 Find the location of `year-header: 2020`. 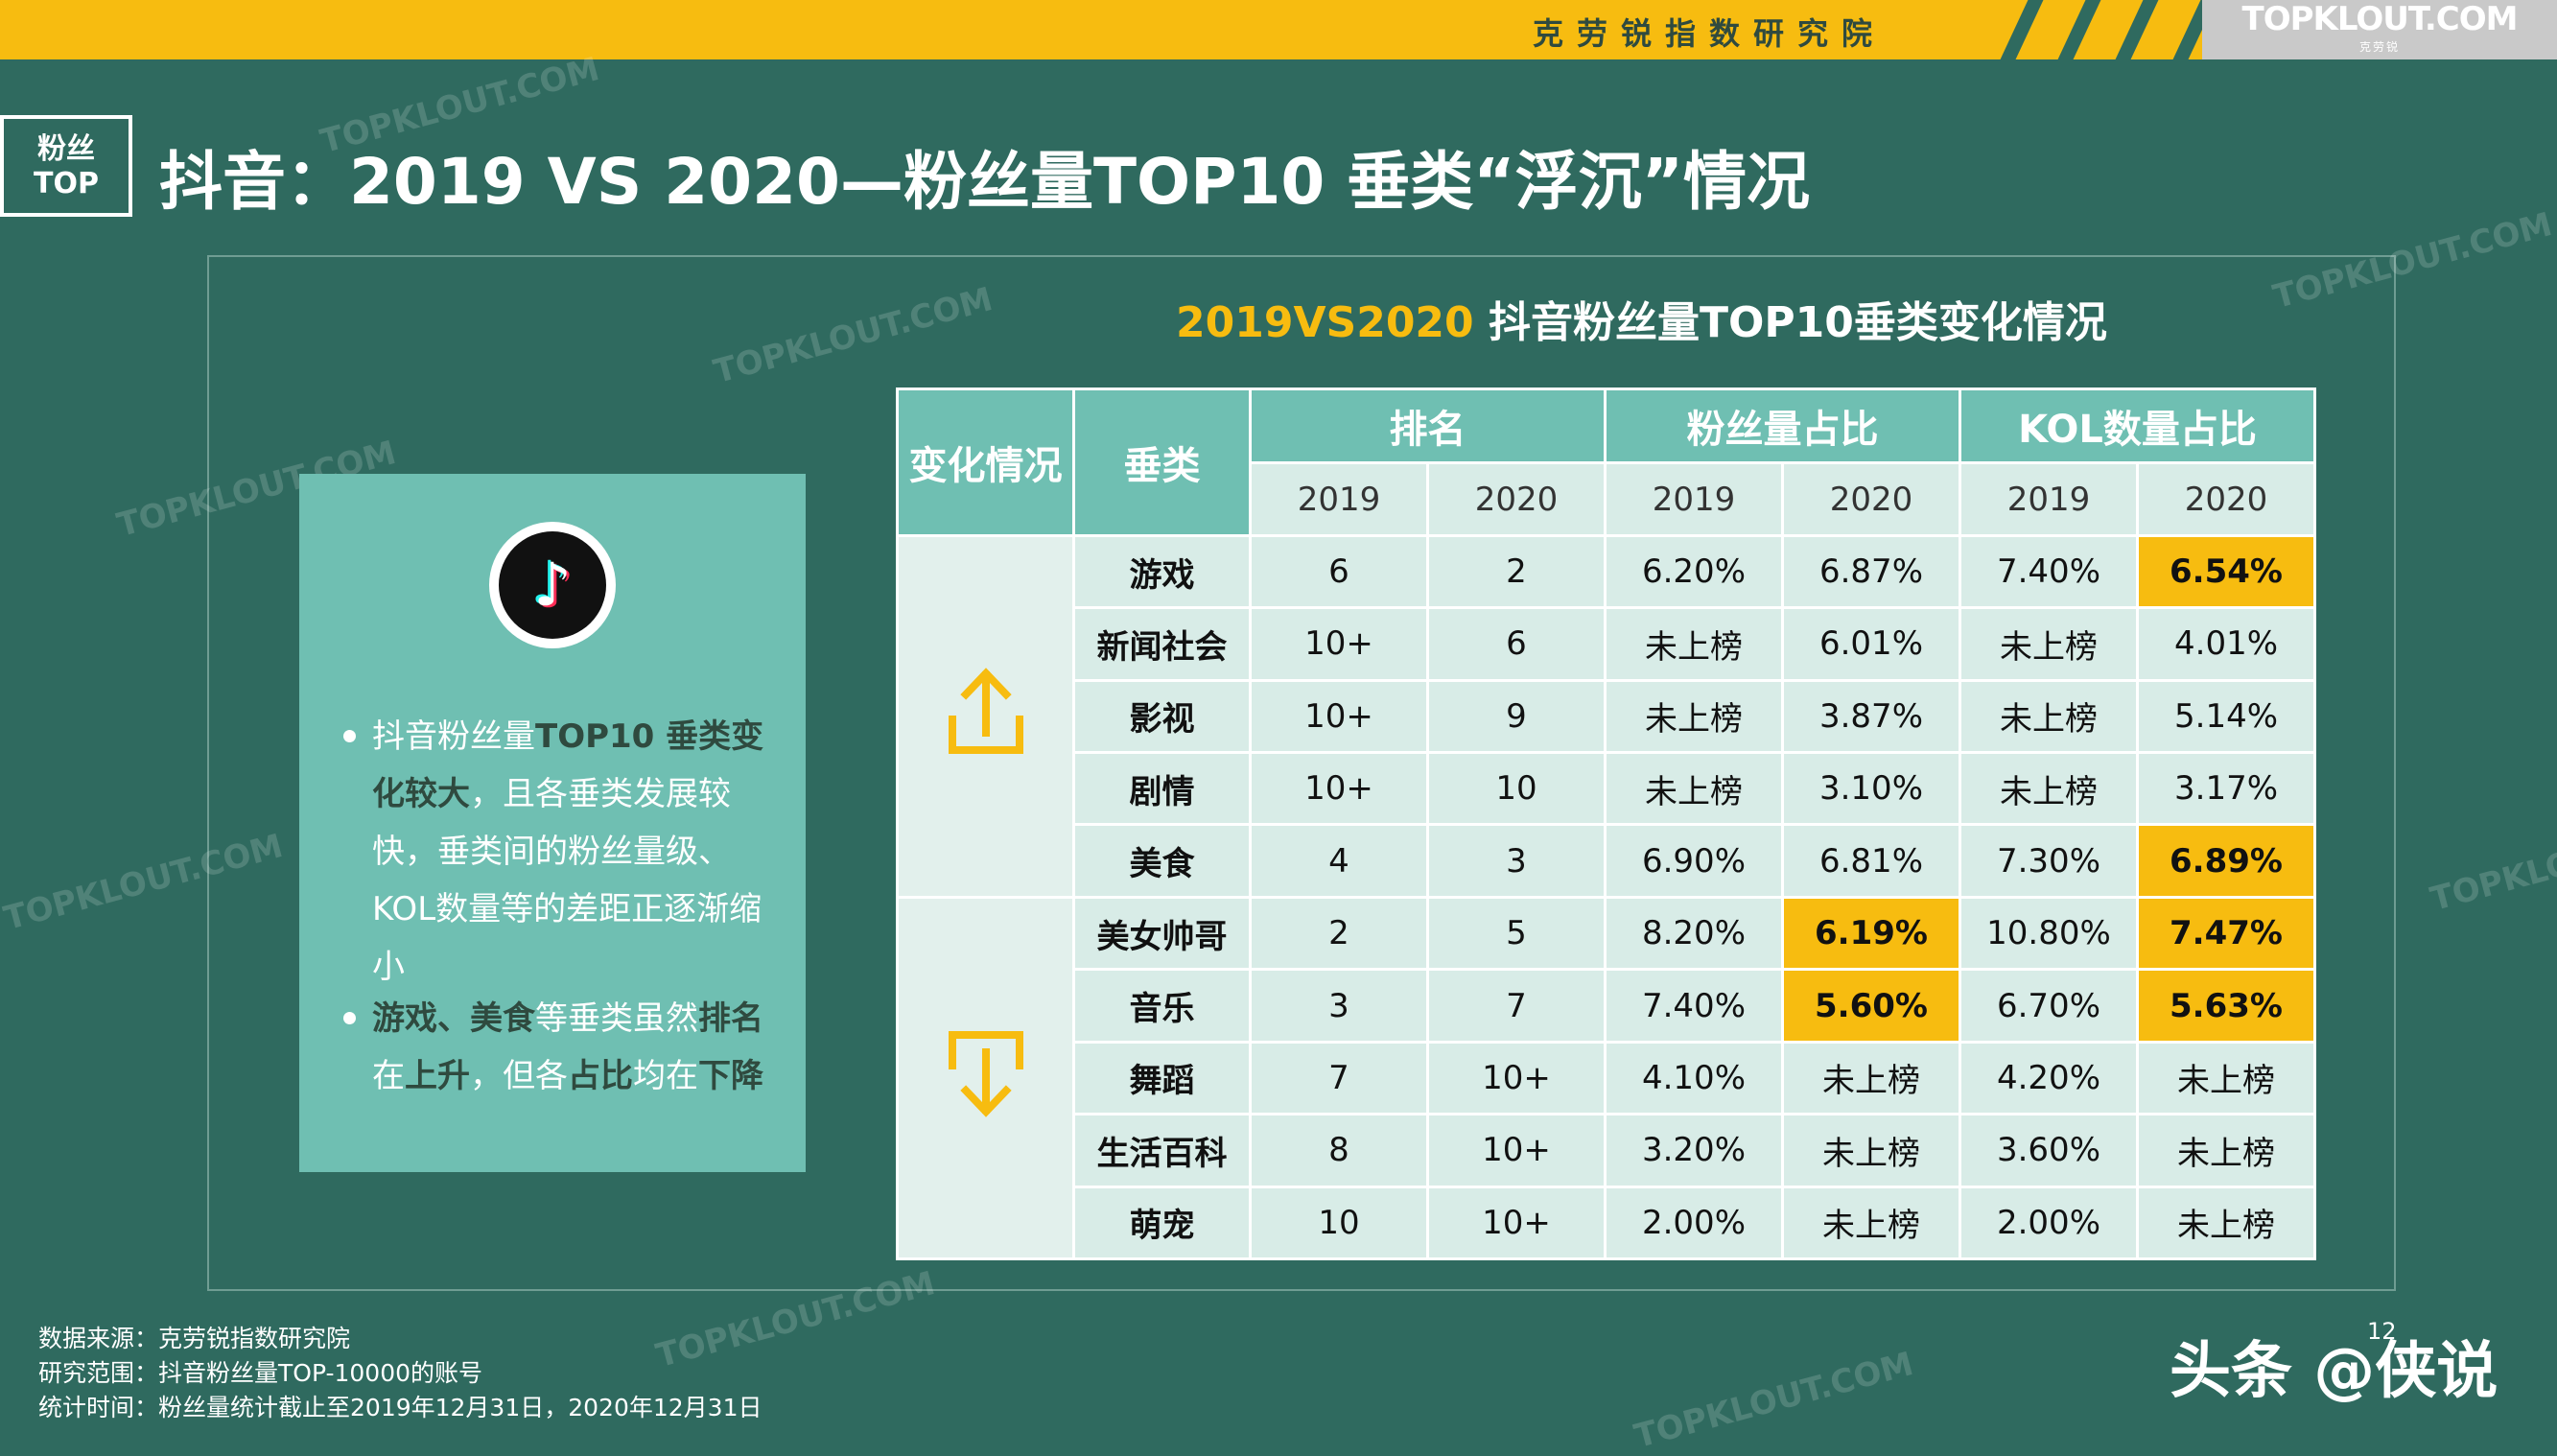

year-header: 2020 is located at coordinates (2226, 499).